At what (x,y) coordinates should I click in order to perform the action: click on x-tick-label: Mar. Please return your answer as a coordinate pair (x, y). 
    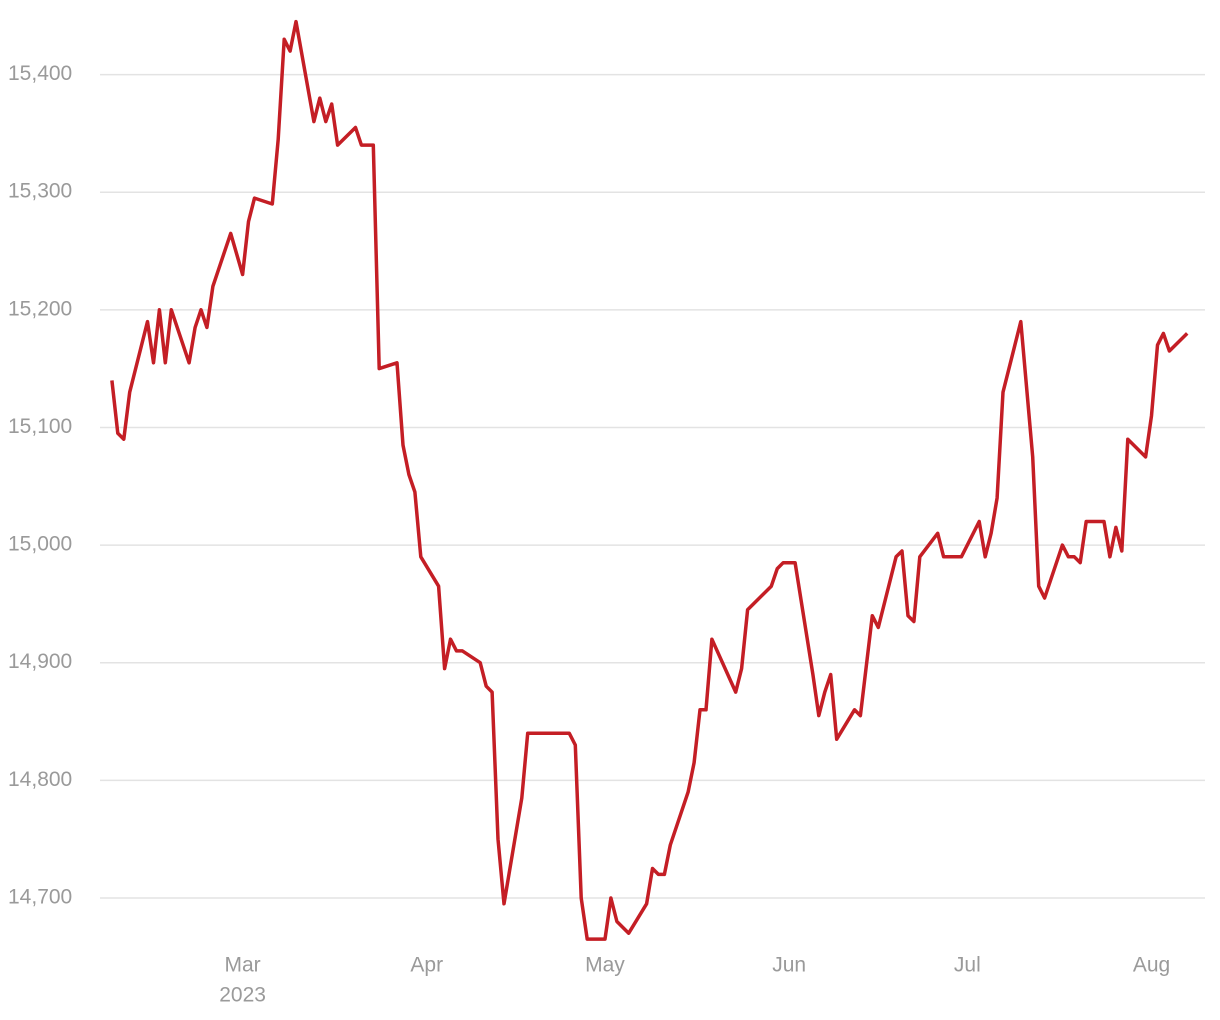
    Looking at the image, I should click on (242, 965).